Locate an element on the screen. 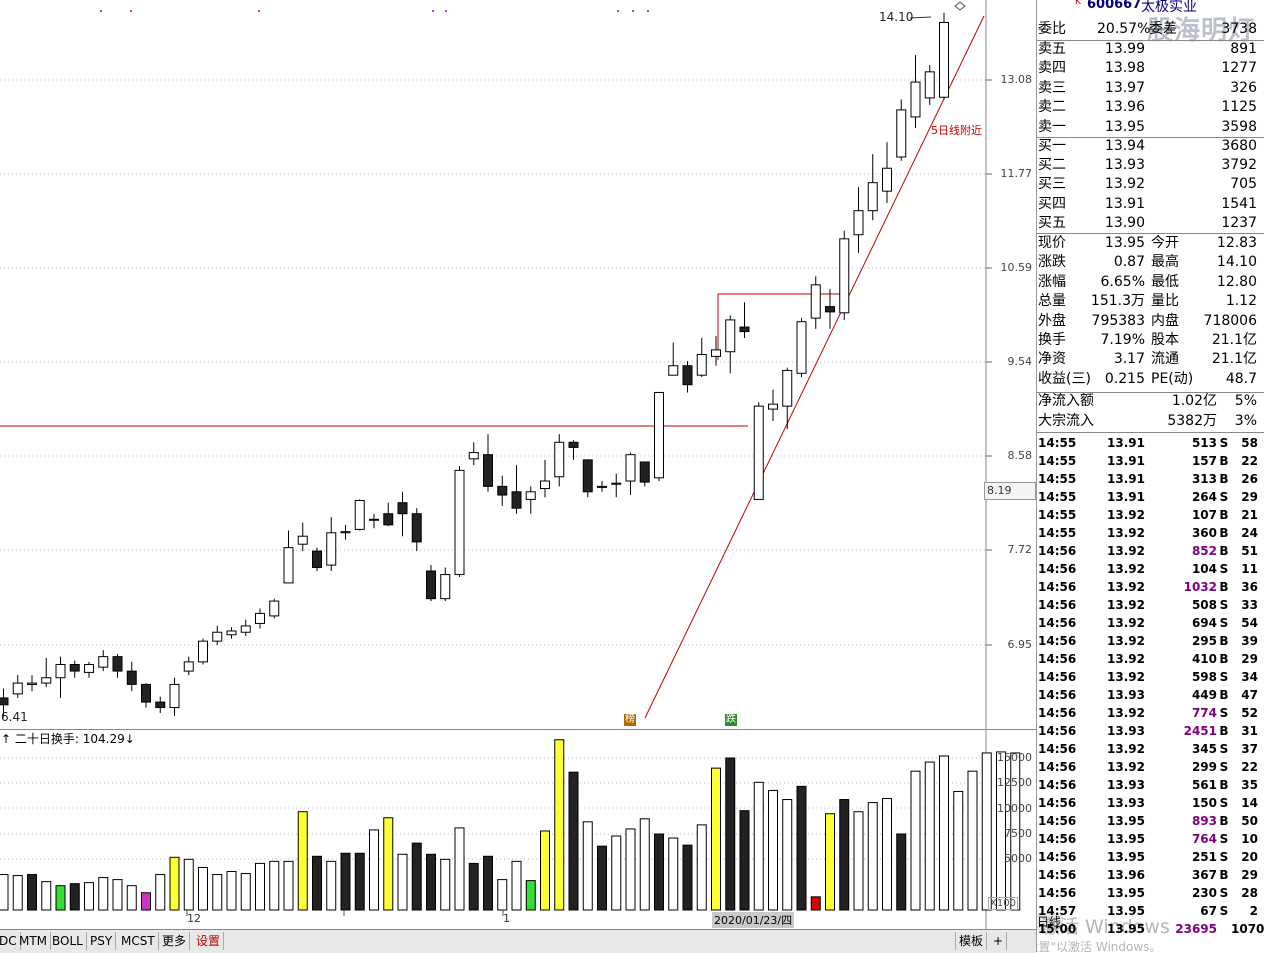 The height and width of the screenshot is (953, 1264). tab-mtm: MTM is located at coordinates (34, 941).